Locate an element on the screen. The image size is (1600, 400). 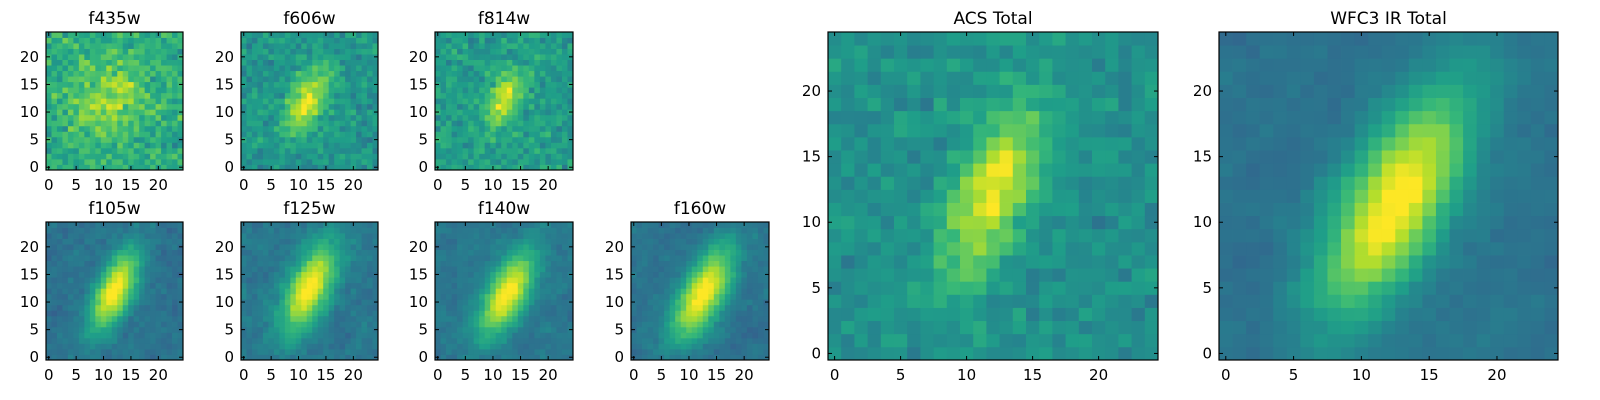
x-tick-label: 20 is located at coordinates (158, 375).